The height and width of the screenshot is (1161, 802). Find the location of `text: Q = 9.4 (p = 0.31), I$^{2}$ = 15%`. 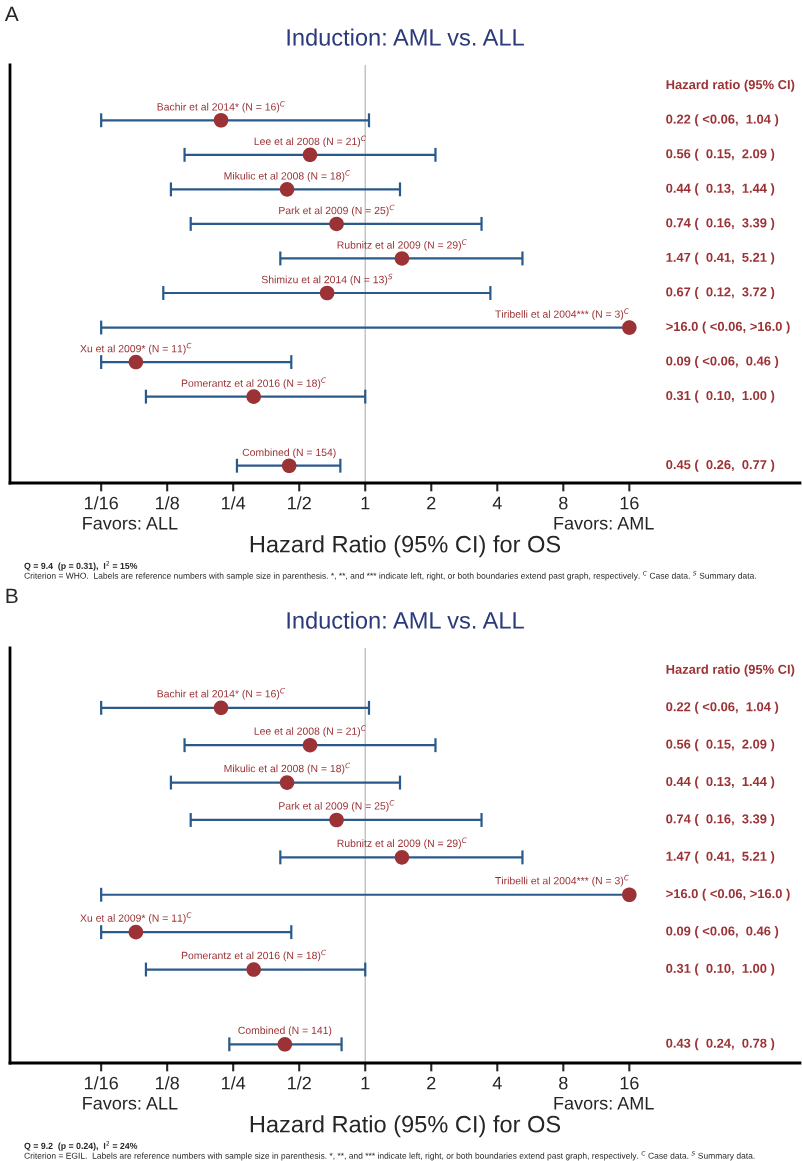

text: Q = 9.4 (p = 0.31), I$^{2}$ = 15% is located at coordinates (81, 566).